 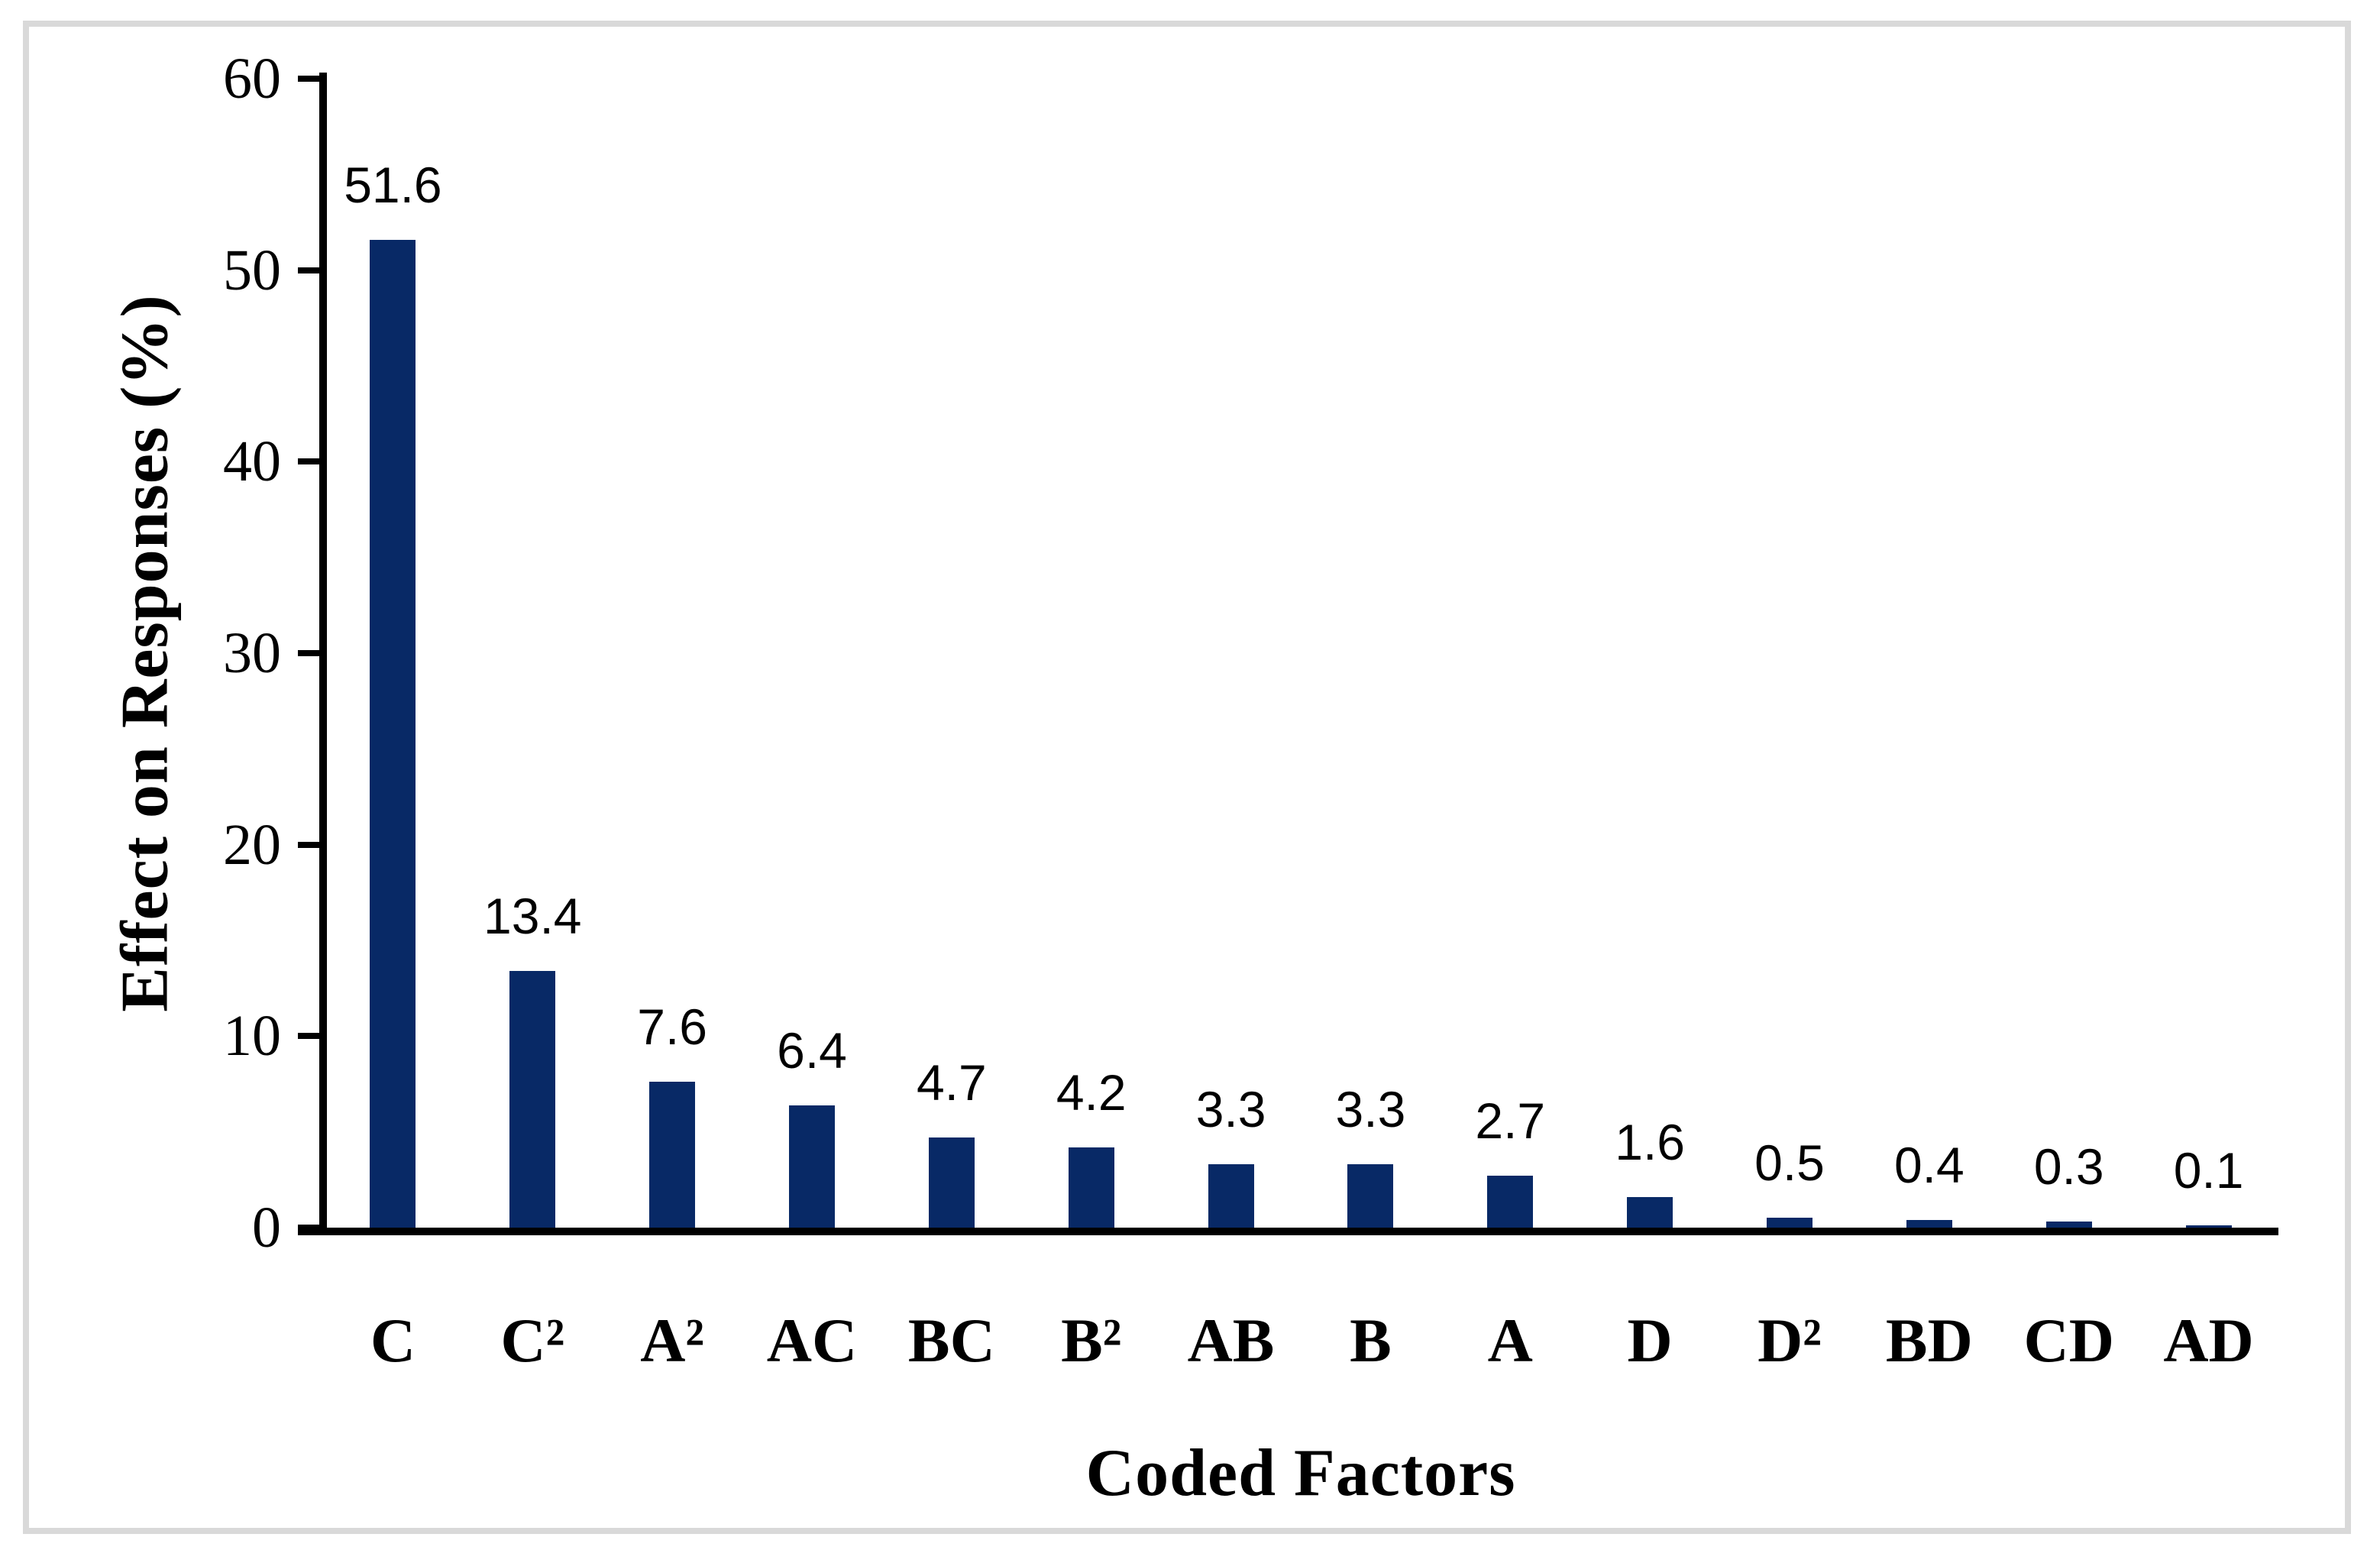 I want to click on x-category-label: D, so click(x=1650, y=1340).